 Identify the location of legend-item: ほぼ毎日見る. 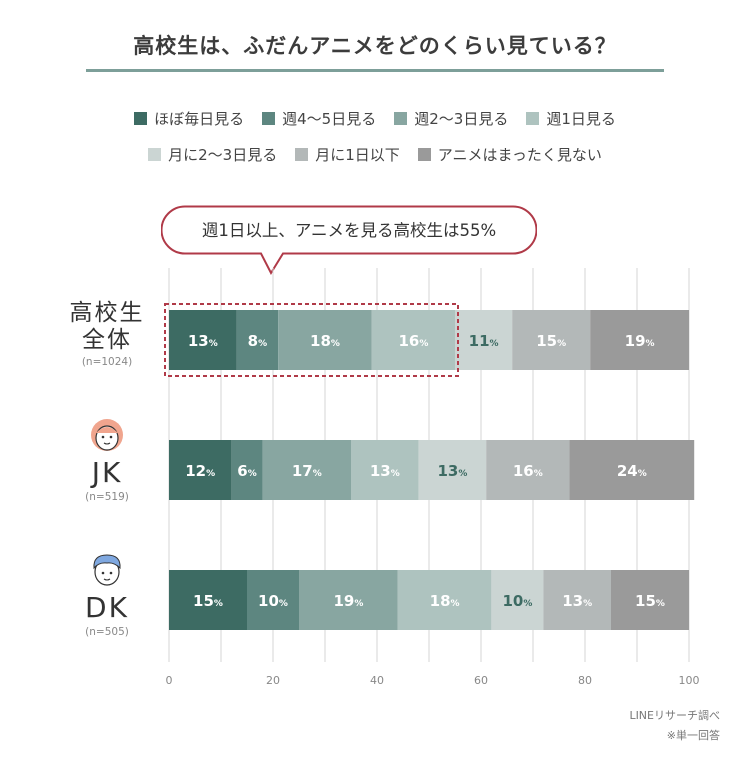
(189, 118).